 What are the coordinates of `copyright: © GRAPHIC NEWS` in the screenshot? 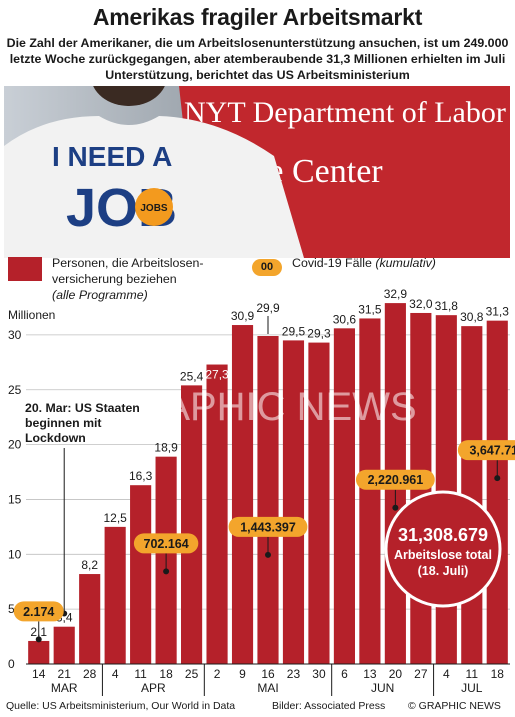 It's located at (454, 706).